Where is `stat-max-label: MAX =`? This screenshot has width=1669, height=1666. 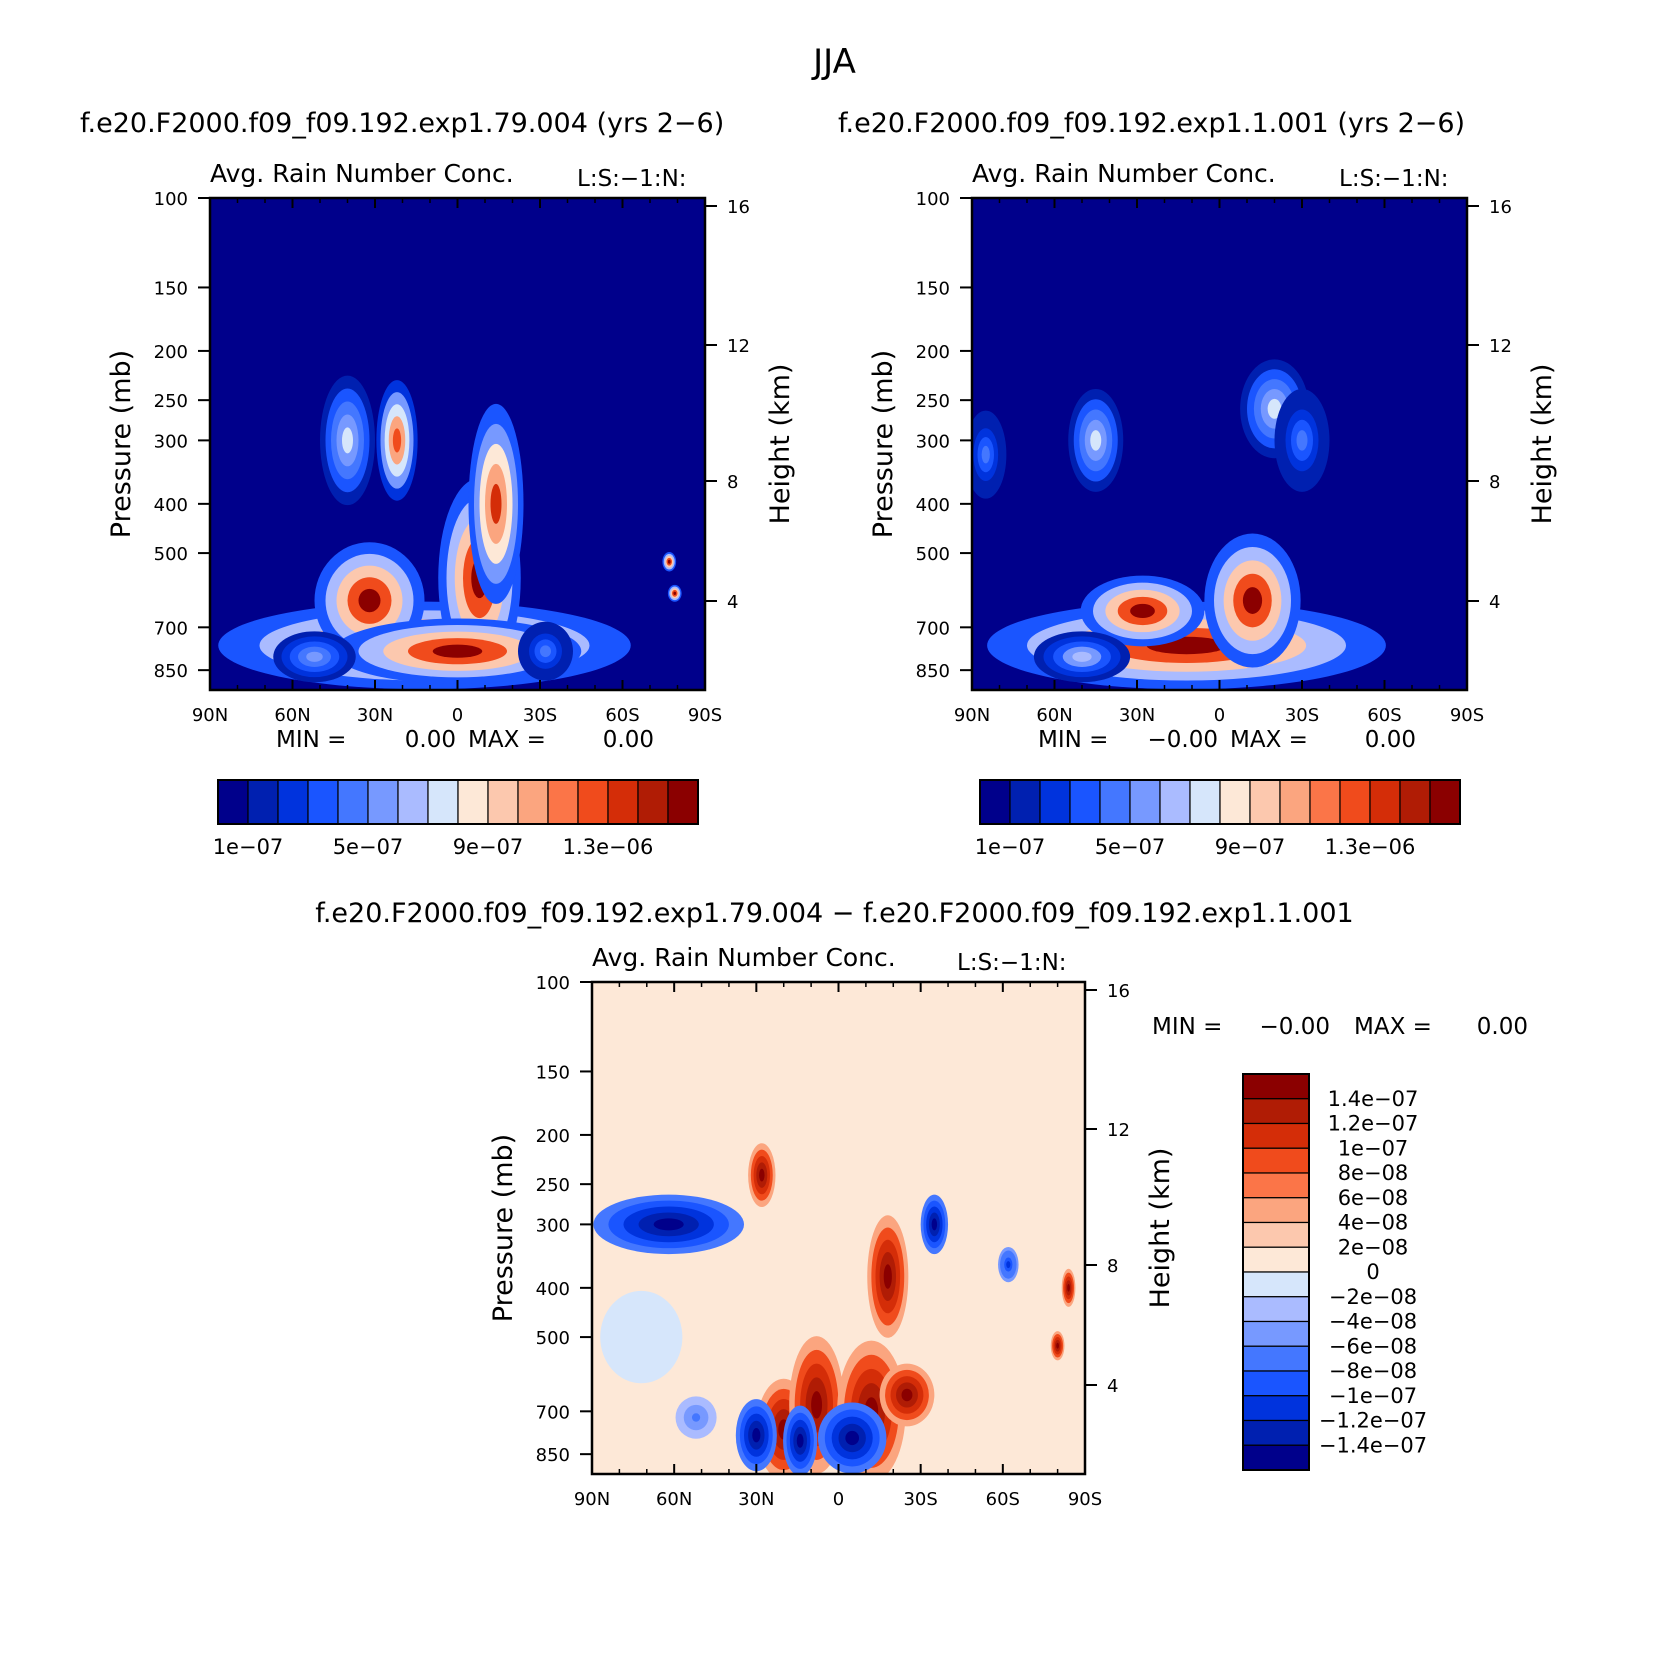
stat-max-label: MAX = is located at coordinates (507, 740).